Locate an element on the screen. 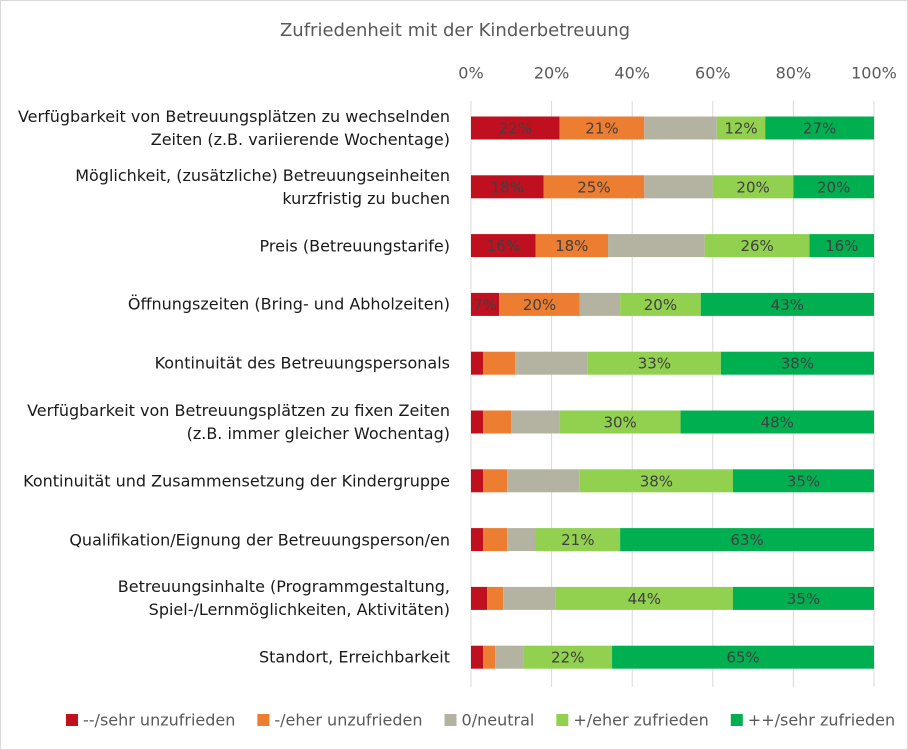 The width and height of the screenshot is (908, 750). legend-label: +/eher zufrieden is located at coordinates (640, 720).